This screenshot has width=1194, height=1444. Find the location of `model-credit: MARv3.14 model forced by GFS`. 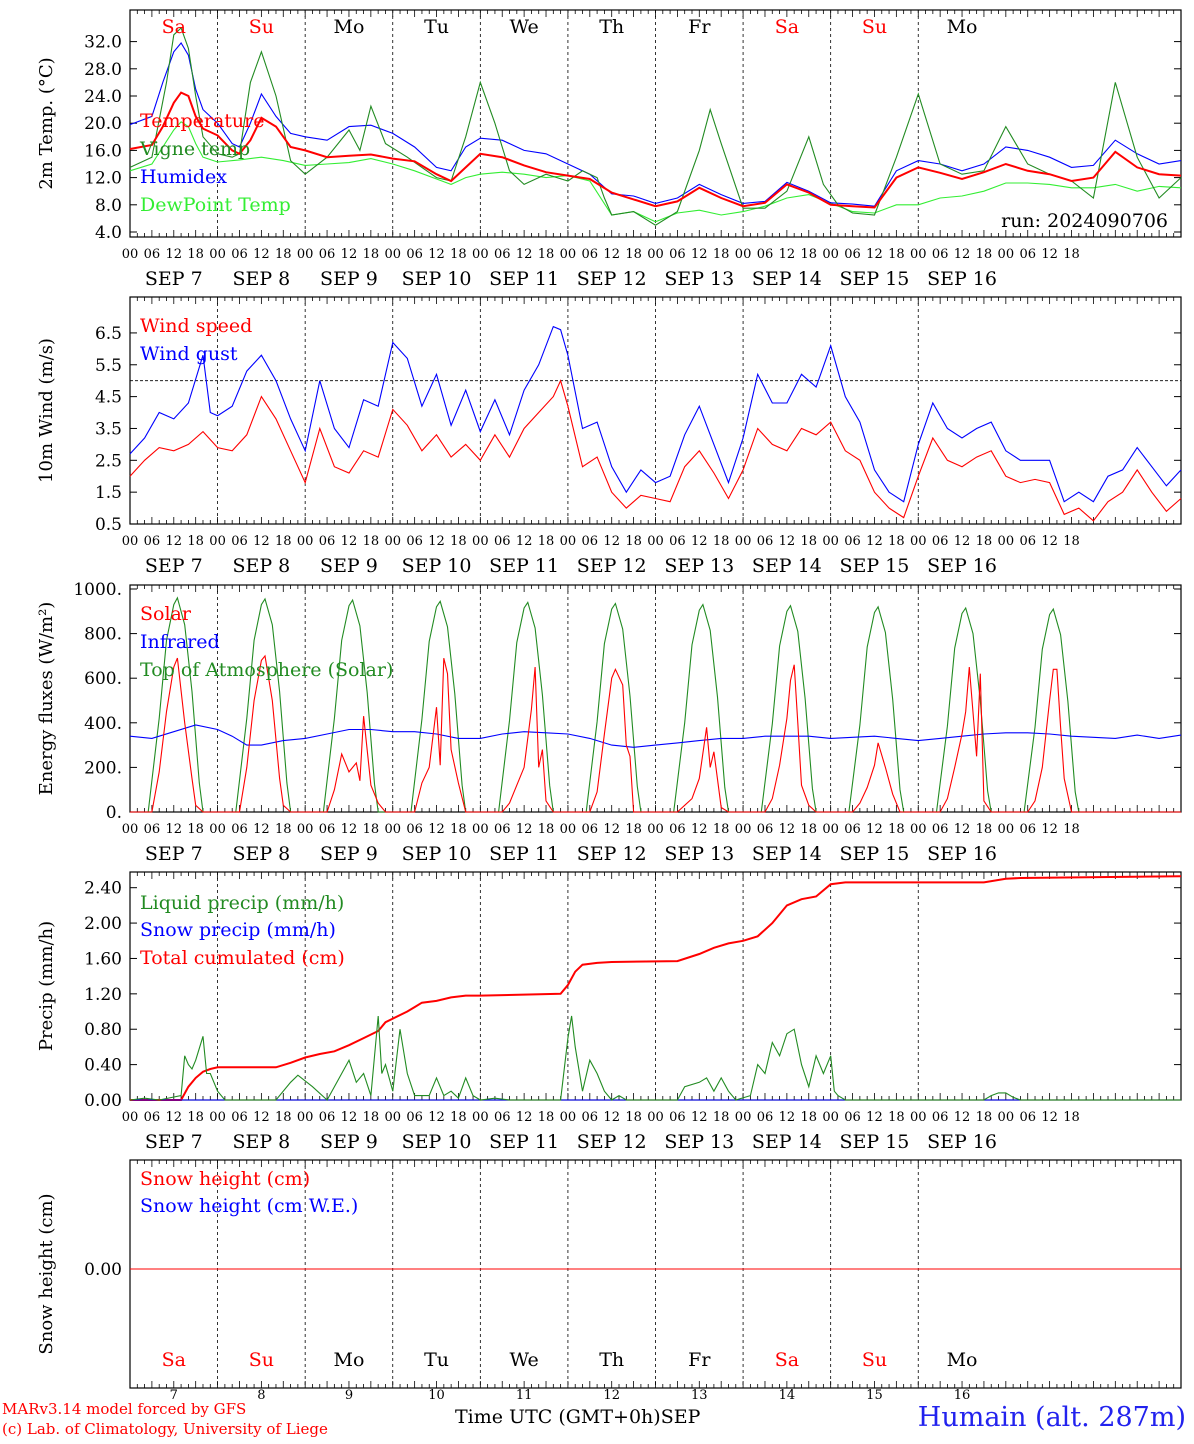

model-credit: MARv3.14 model forced by GFS is located at coordinates (124, 1409).